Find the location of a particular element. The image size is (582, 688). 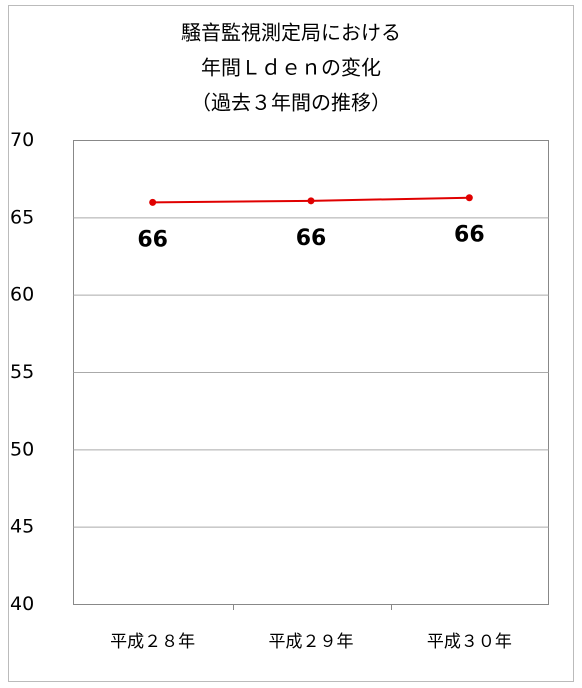

y-tick-label: 50 is located at coordinates (22, 449).